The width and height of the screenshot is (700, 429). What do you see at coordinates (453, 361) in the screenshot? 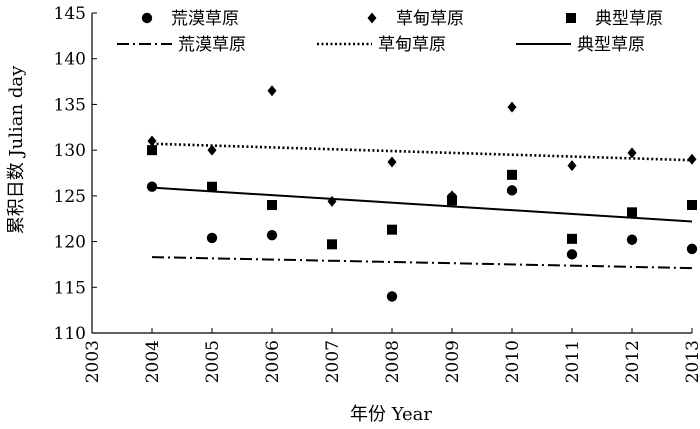
I see `x-tick-label: 2009` at bounding box center [453, 361].